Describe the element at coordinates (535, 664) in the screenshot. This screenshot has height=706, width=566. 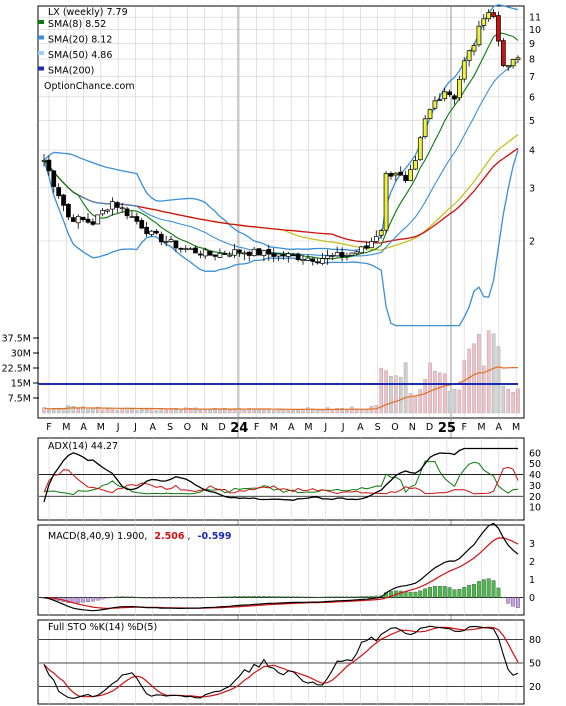
I see `y-tick-label: 50` at that location.